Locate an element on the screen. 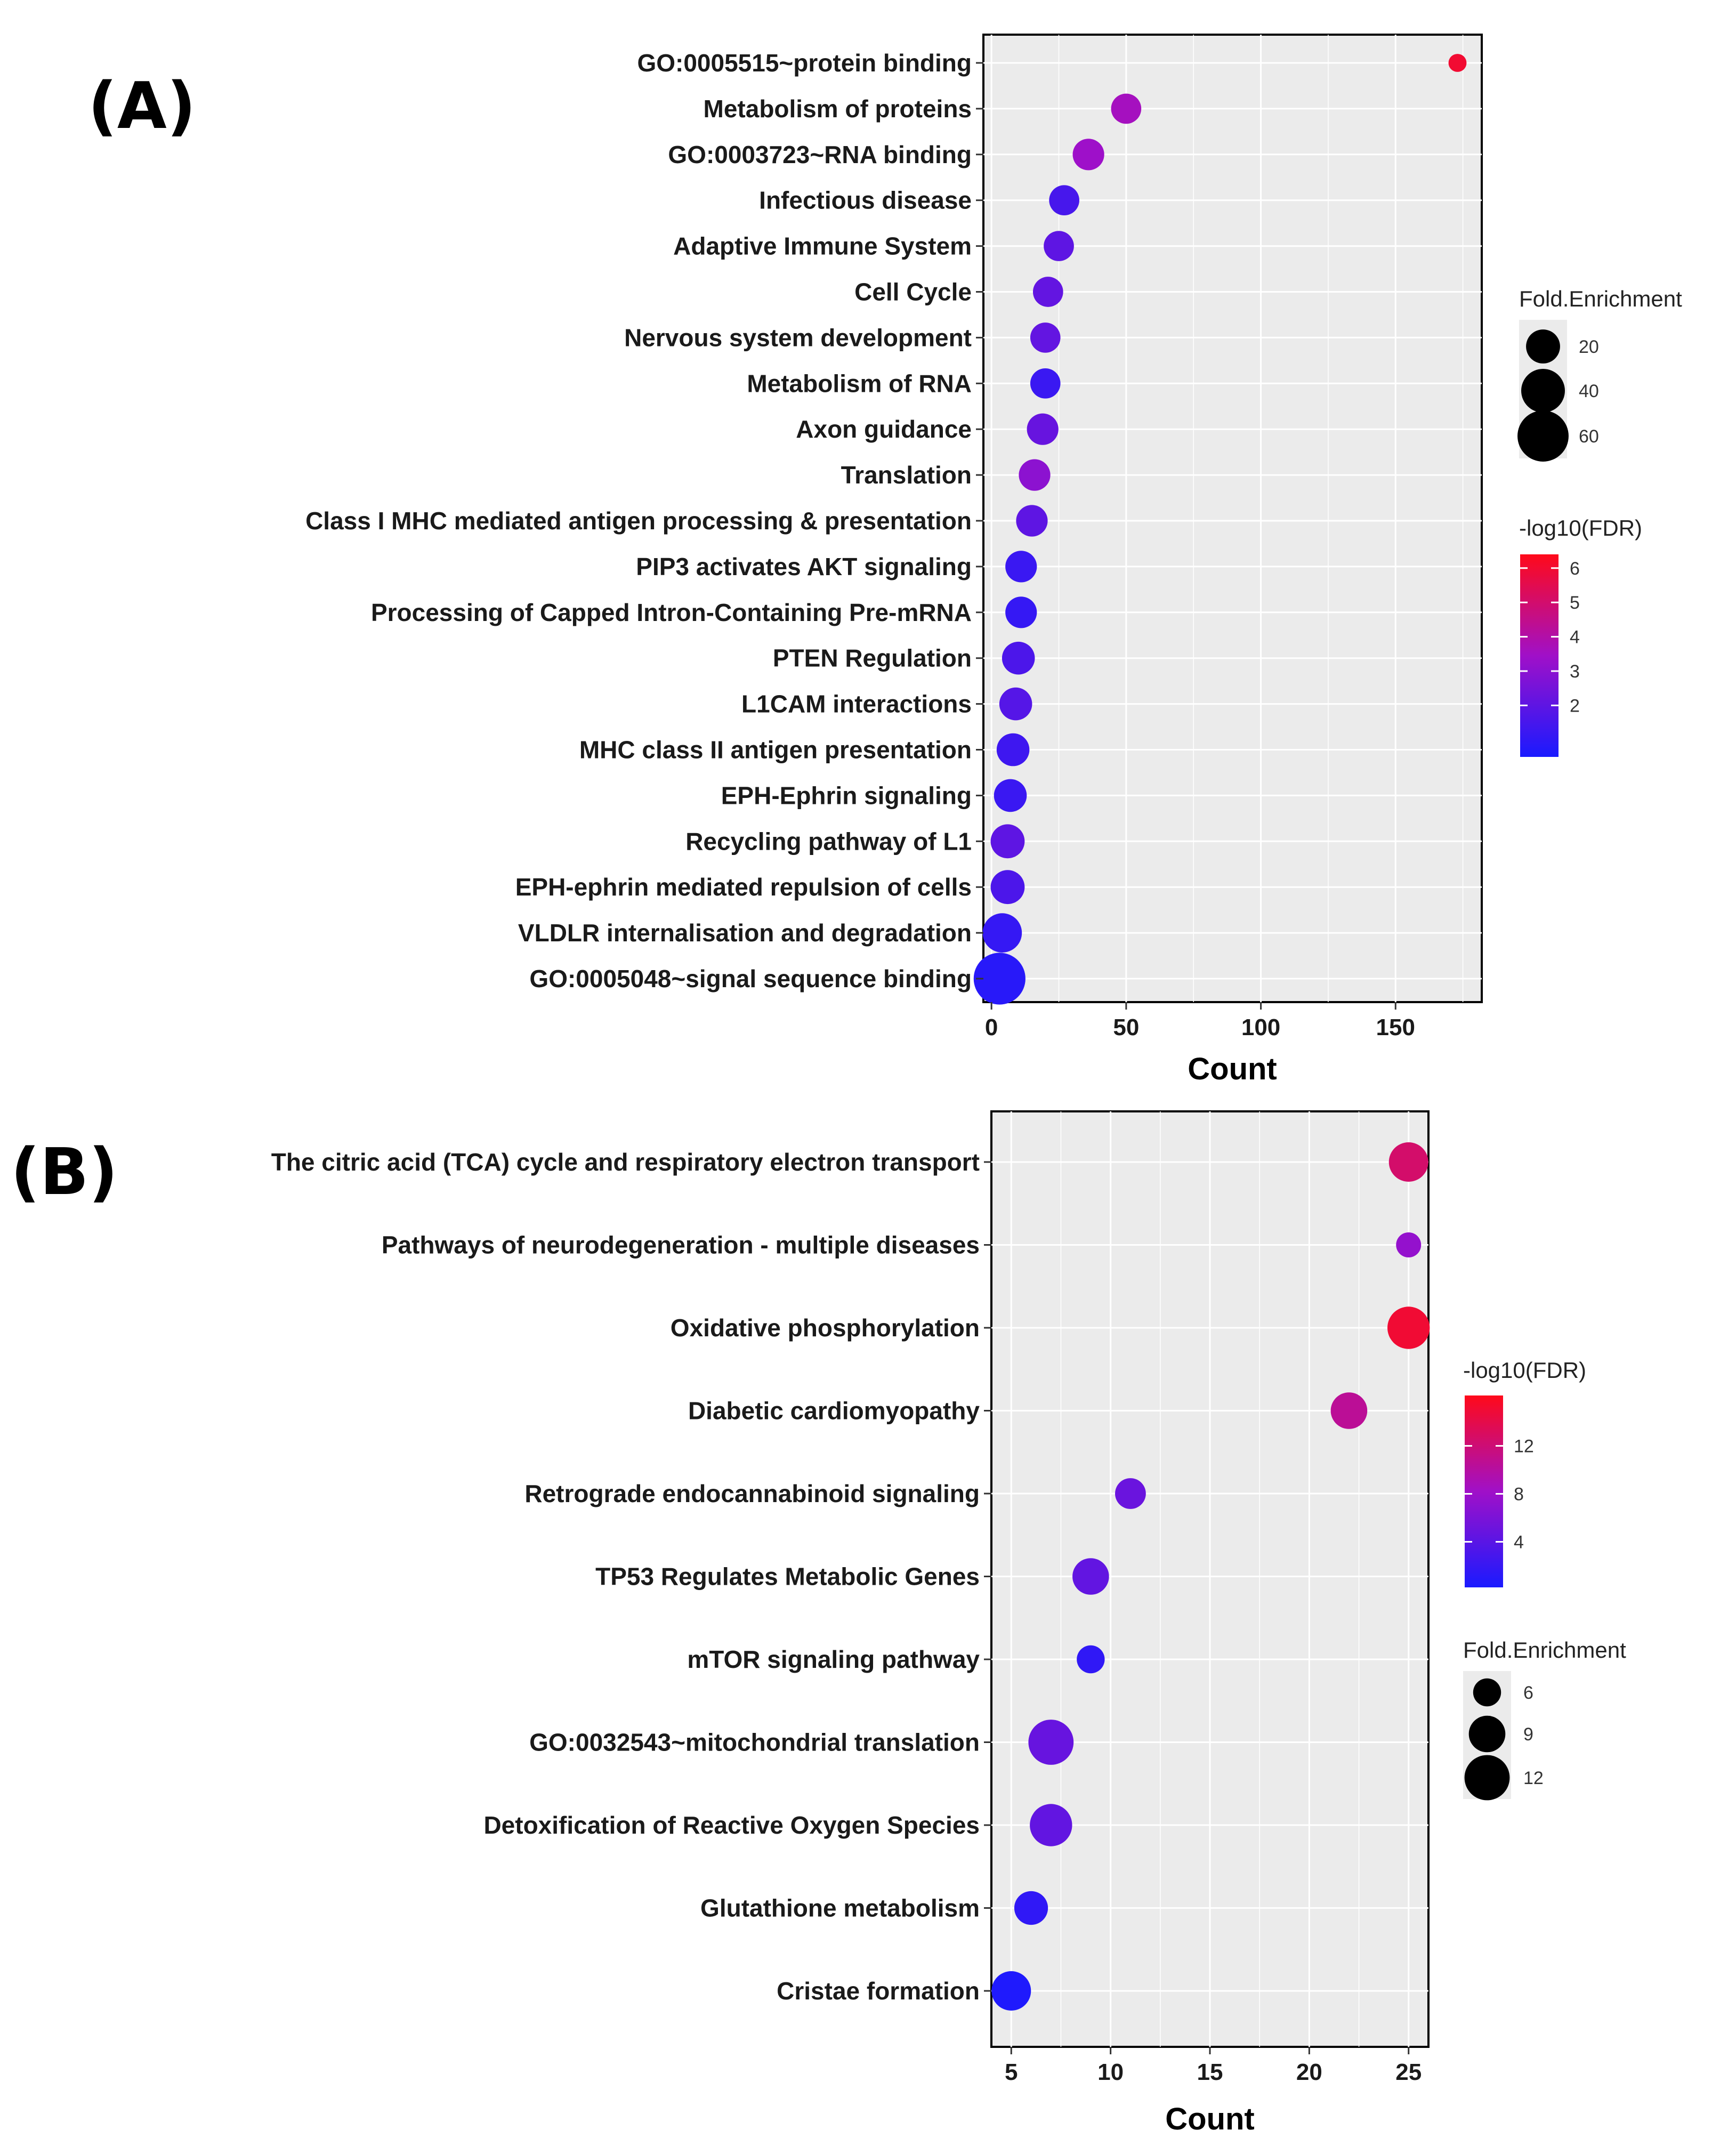 Image resolution: width=1736 pixels, height=2146 pixels. category-label: GO:0005048~signal sequence binding is located at coordinates (750, 979).